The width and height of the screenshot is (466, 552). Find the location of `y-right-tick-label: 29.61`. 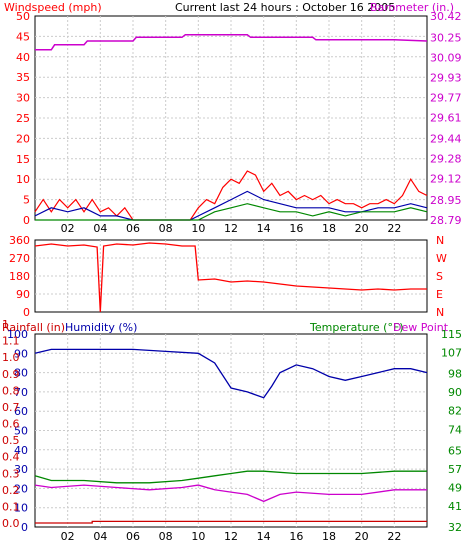

y-right-tick-label: 29.61 is located at coordinates (446, 117).